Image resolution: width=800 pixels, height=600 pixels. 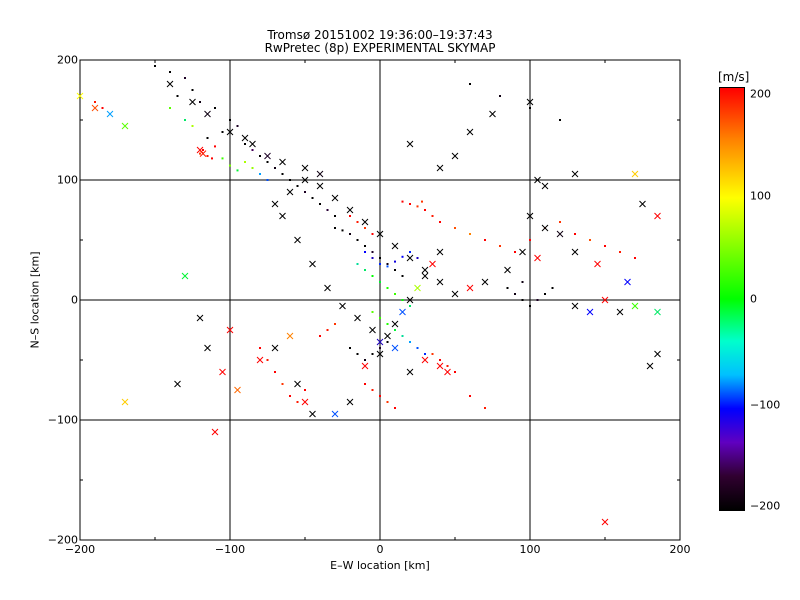 What do you see at coordinates (67, 60) in the screenshot?
I see `y-tick-label: 200` at bounding box center [67, 60].